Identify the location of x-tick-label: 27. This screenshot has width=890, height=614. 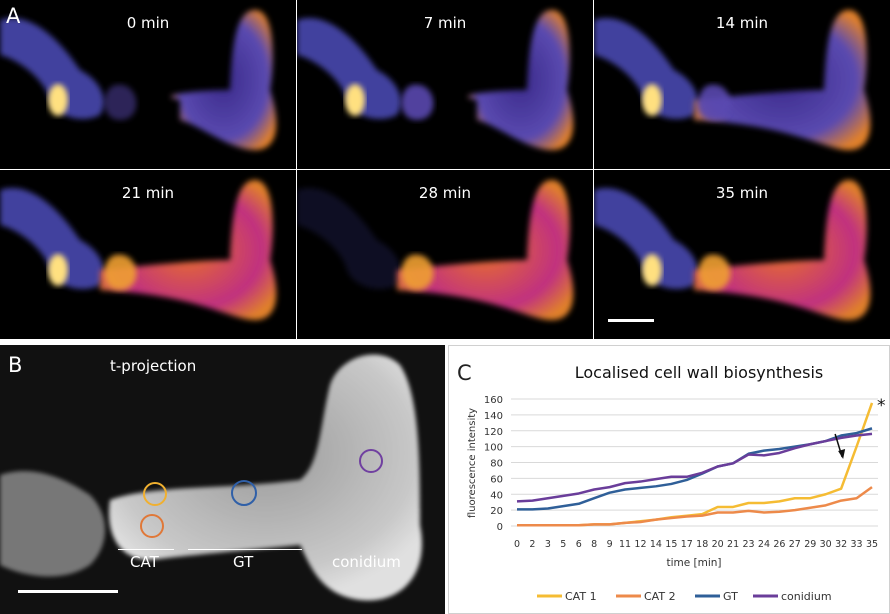
(795, 544).